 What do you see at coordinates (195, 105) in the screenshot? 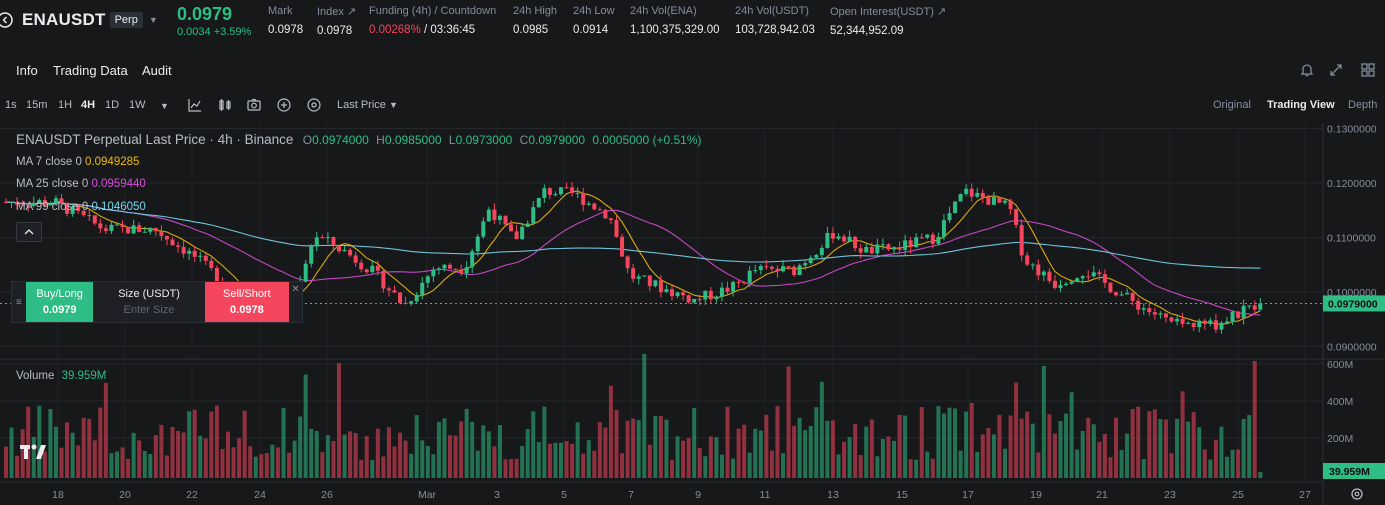
I see `indicator-icon` at bounding box center [195, 105].